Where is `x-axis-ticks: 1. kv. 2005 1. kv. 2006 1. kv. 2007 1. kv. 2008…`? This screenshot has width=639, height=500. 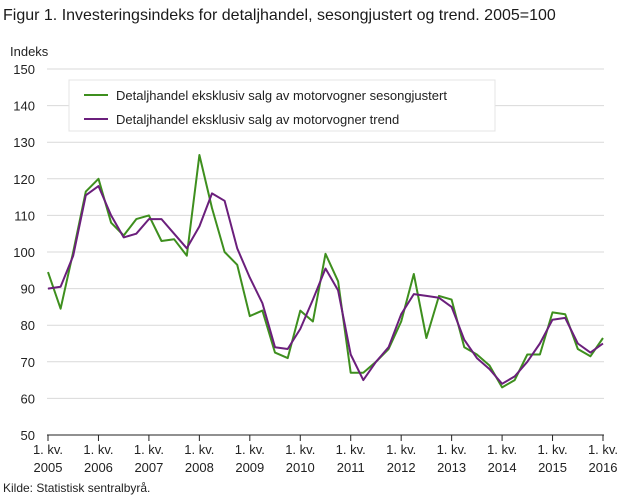 x-axis-ticks: 1. kv. 2005 1. kv. 2006 1. kv. 2007 1. kv. 2008… is located at coordinates (325, 455).